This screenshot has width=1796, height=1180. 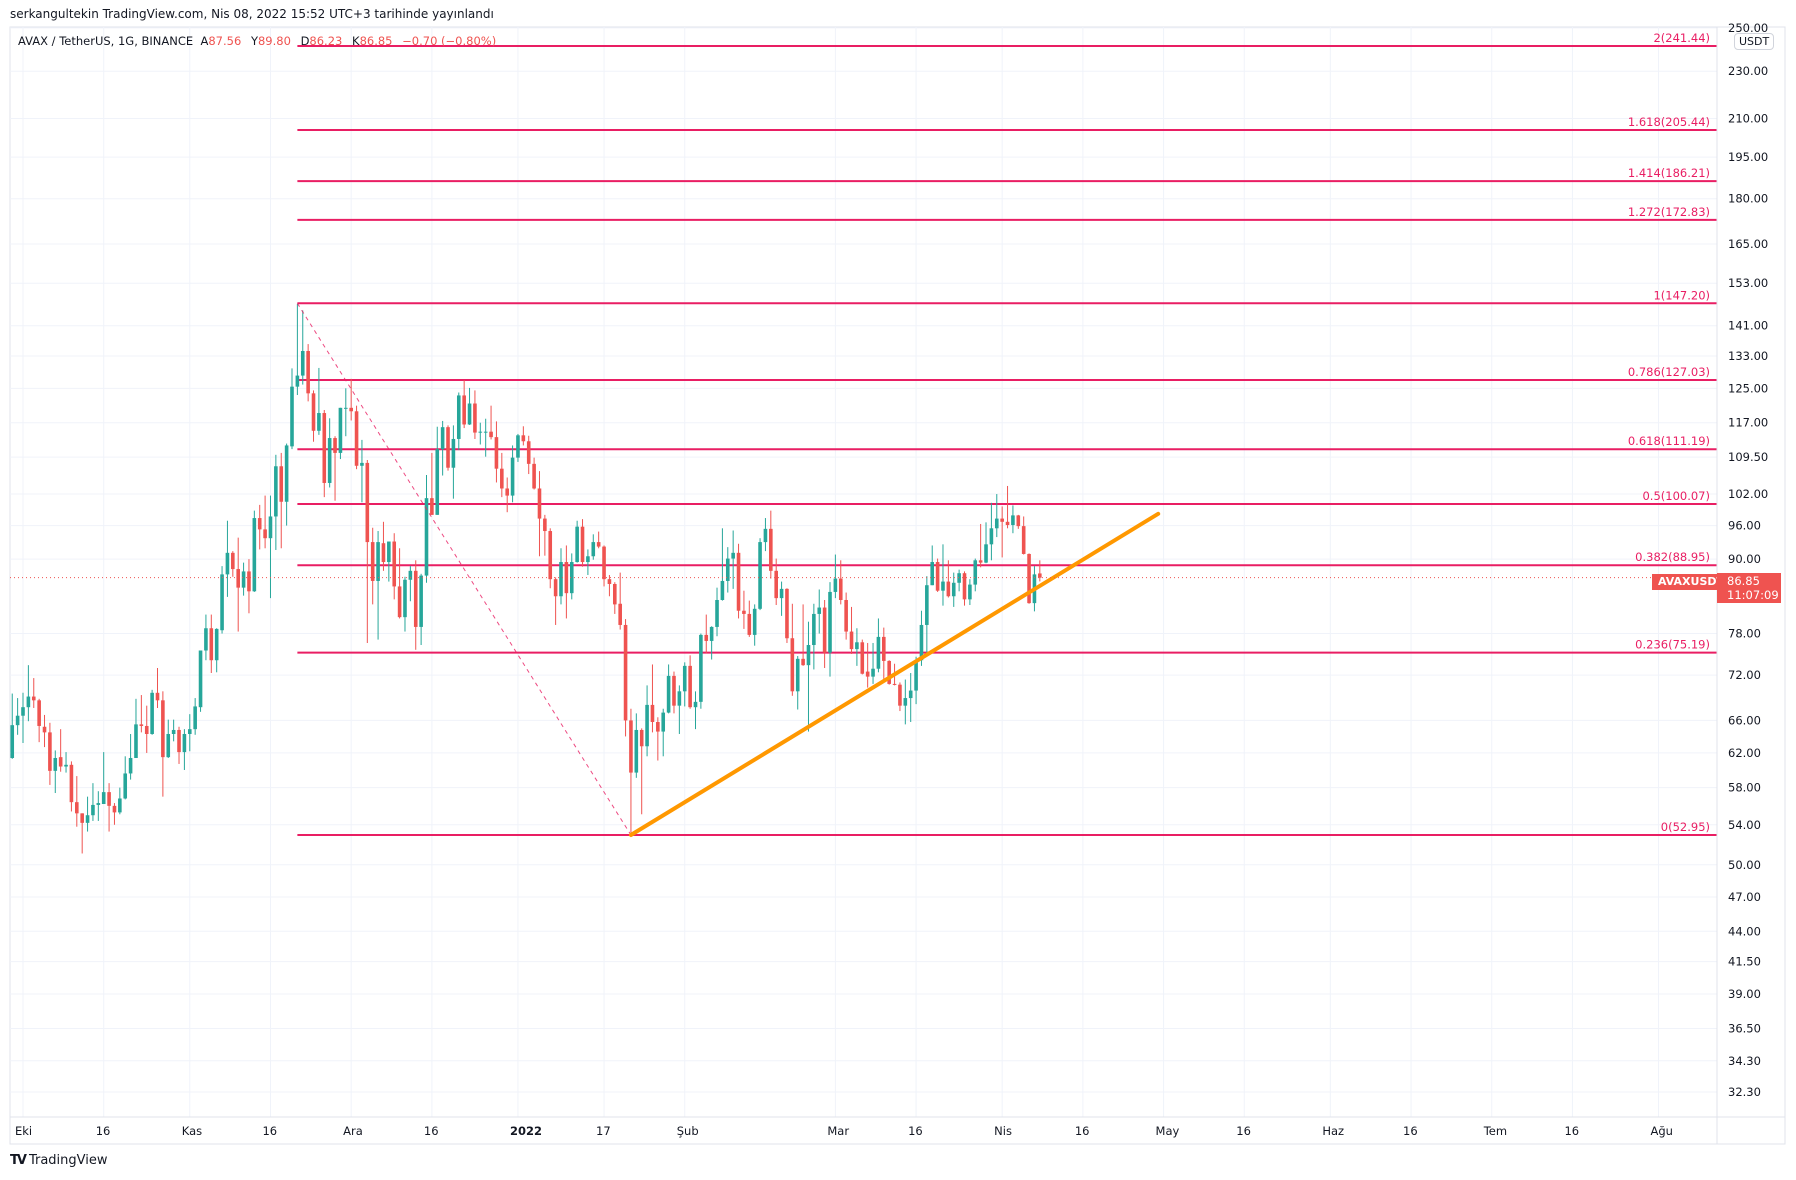 I want to click on price-tick-label: 54.00, so click(x=1744, y=825).